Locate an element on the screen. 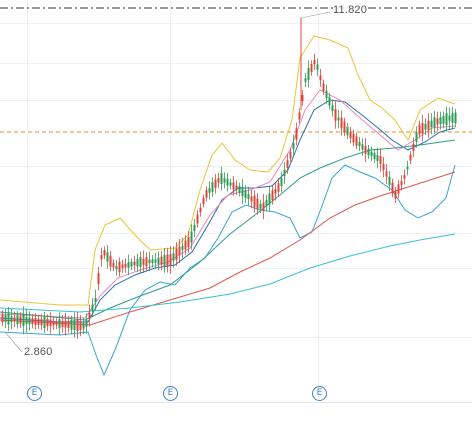  high-price-label: 11.820 is located at coordinates (350, 10).